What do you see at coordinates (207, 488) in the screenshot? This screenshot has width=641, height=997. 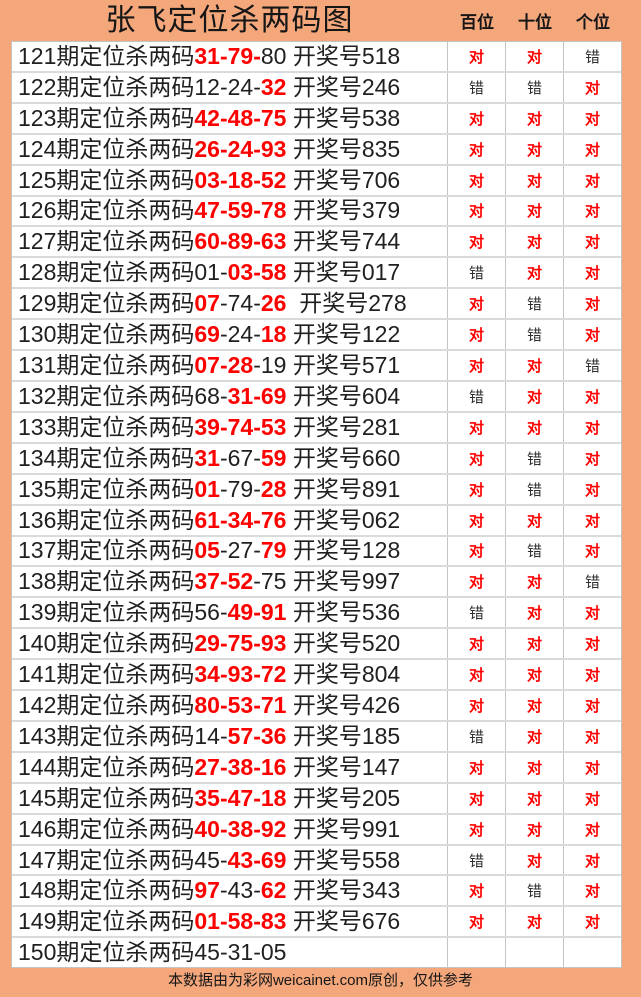 I see `kill-numbers-hit: 01` at bounding box center [207, 488].